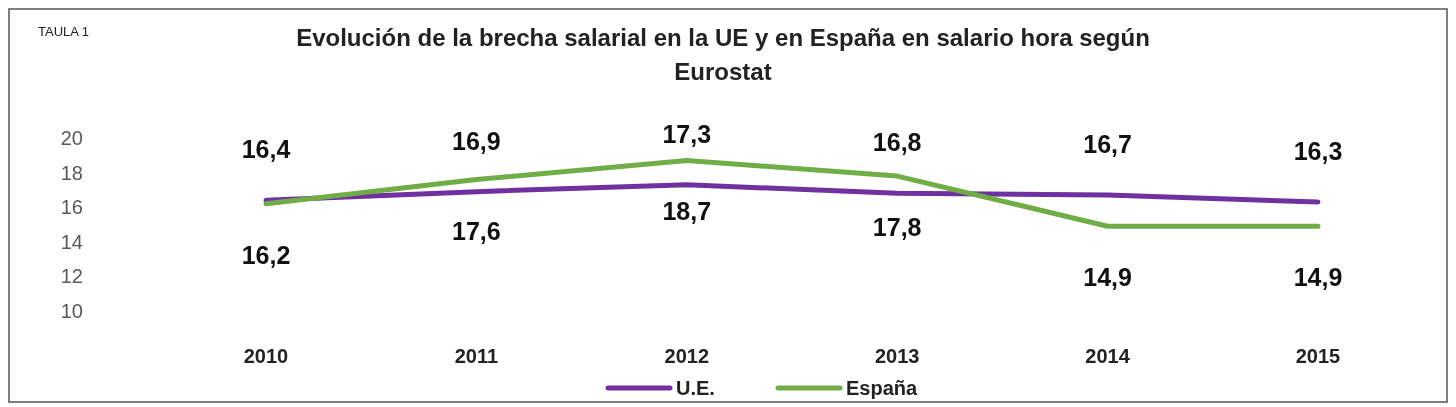  Describe the element at coordinates (1107, 144) in the screenshot. I see `data-label: 16,7` at that location.